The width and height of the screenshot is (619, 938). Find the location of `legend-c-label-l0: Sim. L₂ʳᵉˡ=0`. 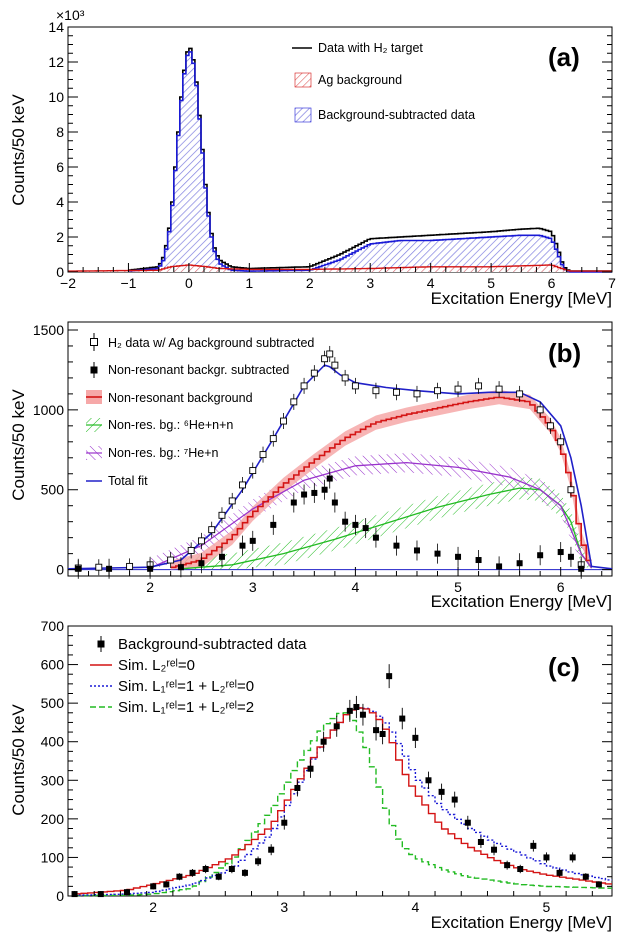

legend-c-label-l0: Sim. L₂ʳᵉˡ=0 is located at coordinates (156, 665).